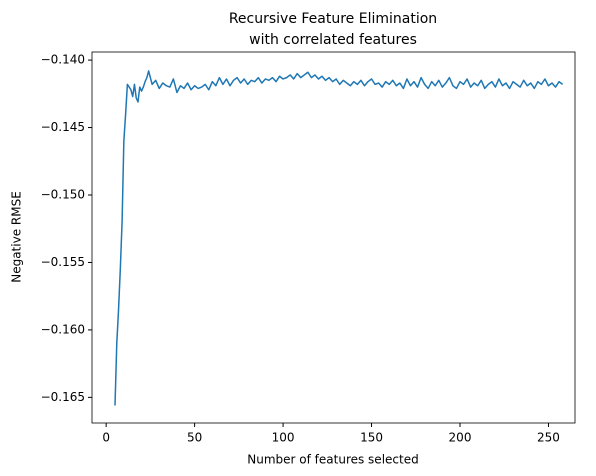  Describe the element at coordinates (460, 438) in the screenshot. I see `x-tick-label: 200` at that location.